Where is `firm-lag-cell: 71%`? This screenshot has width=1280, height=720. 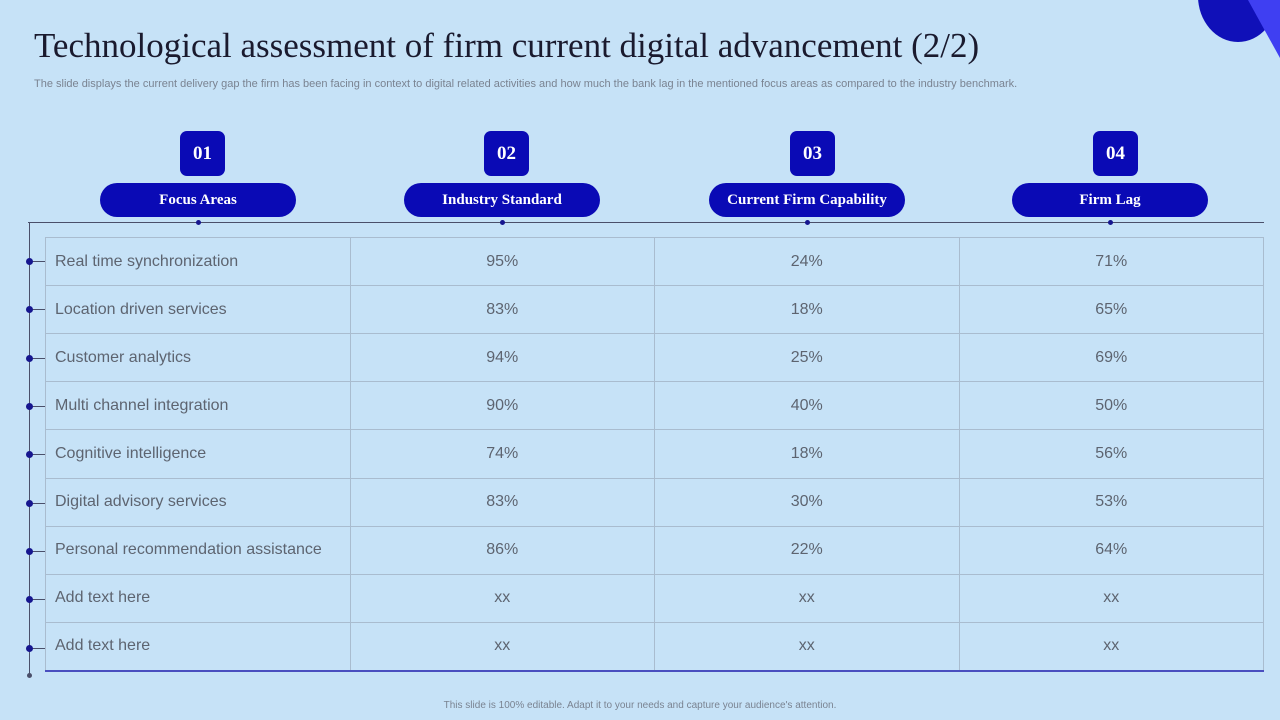 firm-lag-cell: 71% is located at coordinates (1111, 261).